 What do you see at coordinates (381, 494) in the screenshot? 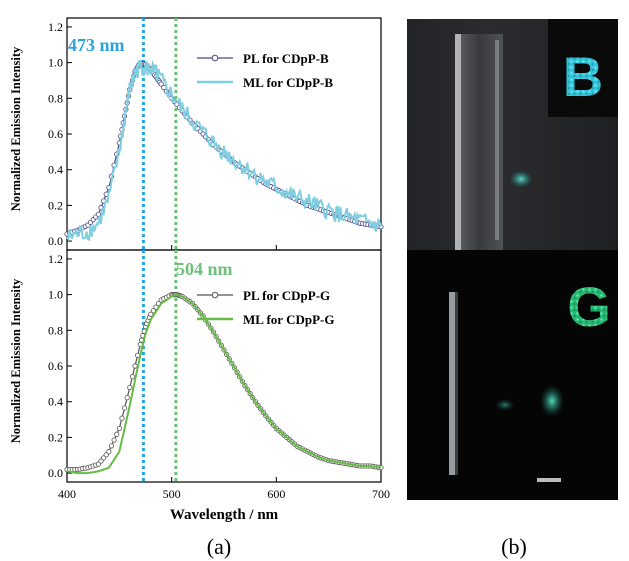
I see `x-tick-label: 700` at bounding box center [381, 494].